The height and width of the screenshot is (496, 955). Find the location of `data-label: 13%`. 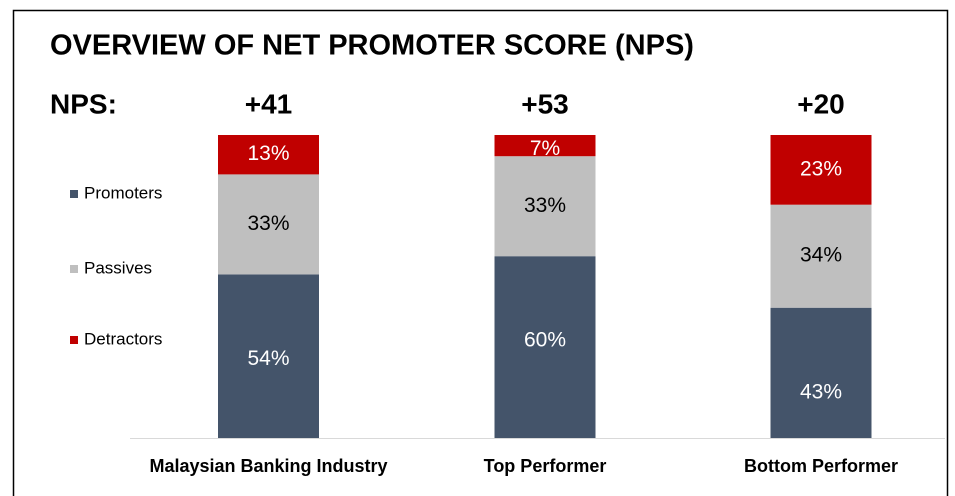

data-label: 13% is located at coordinates (268, 153).